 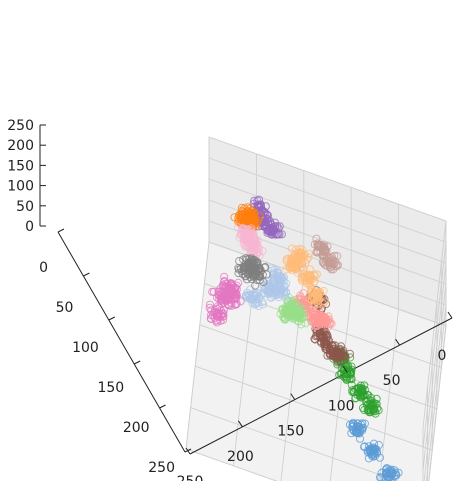 What do you see at coordinates (25, 207) in the screenshot?
I see `z-tick-label: 50` at bounding box center [25, 207].